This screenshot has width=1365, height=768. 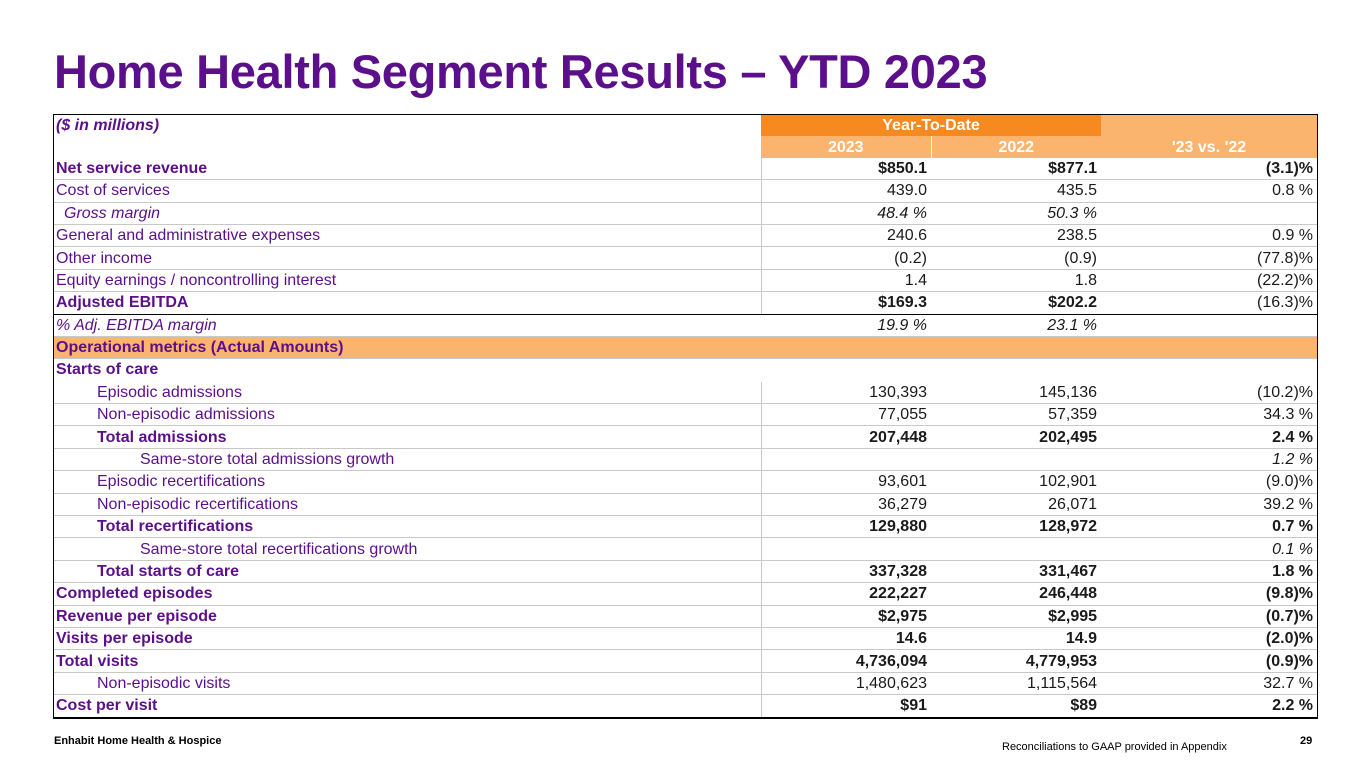 What do you see at coordinates (846, 325) in the screenshot?
I see `value-2023: 19.9 %` at bounding box center [846, 325].